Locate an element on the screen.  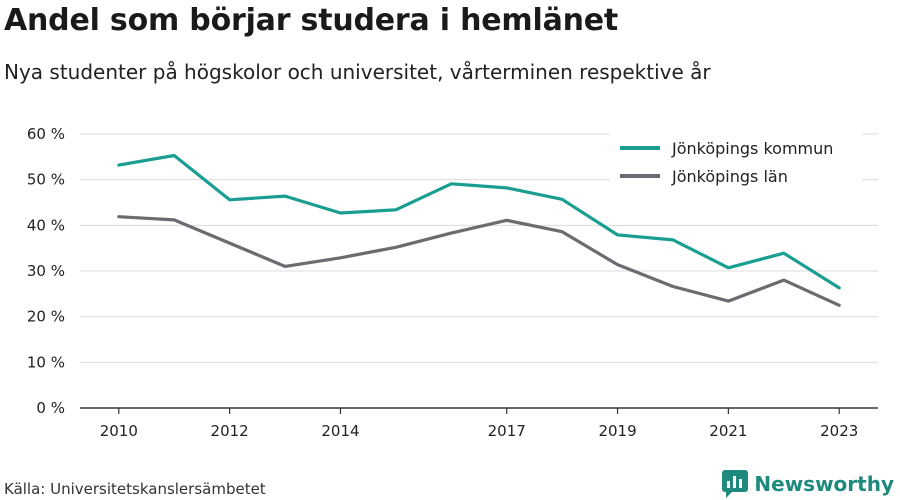
y-tick-label: 50 % is located at coordinates (46, 180).